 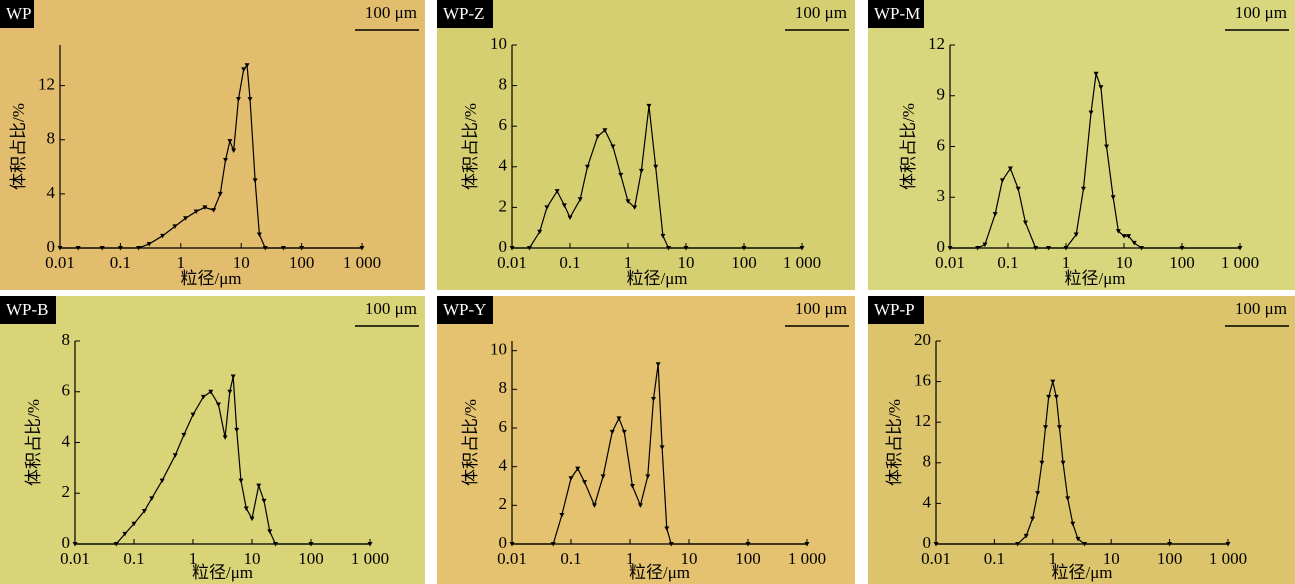 I want to click on y-tick-label: 2, so click(x=503, y=503).